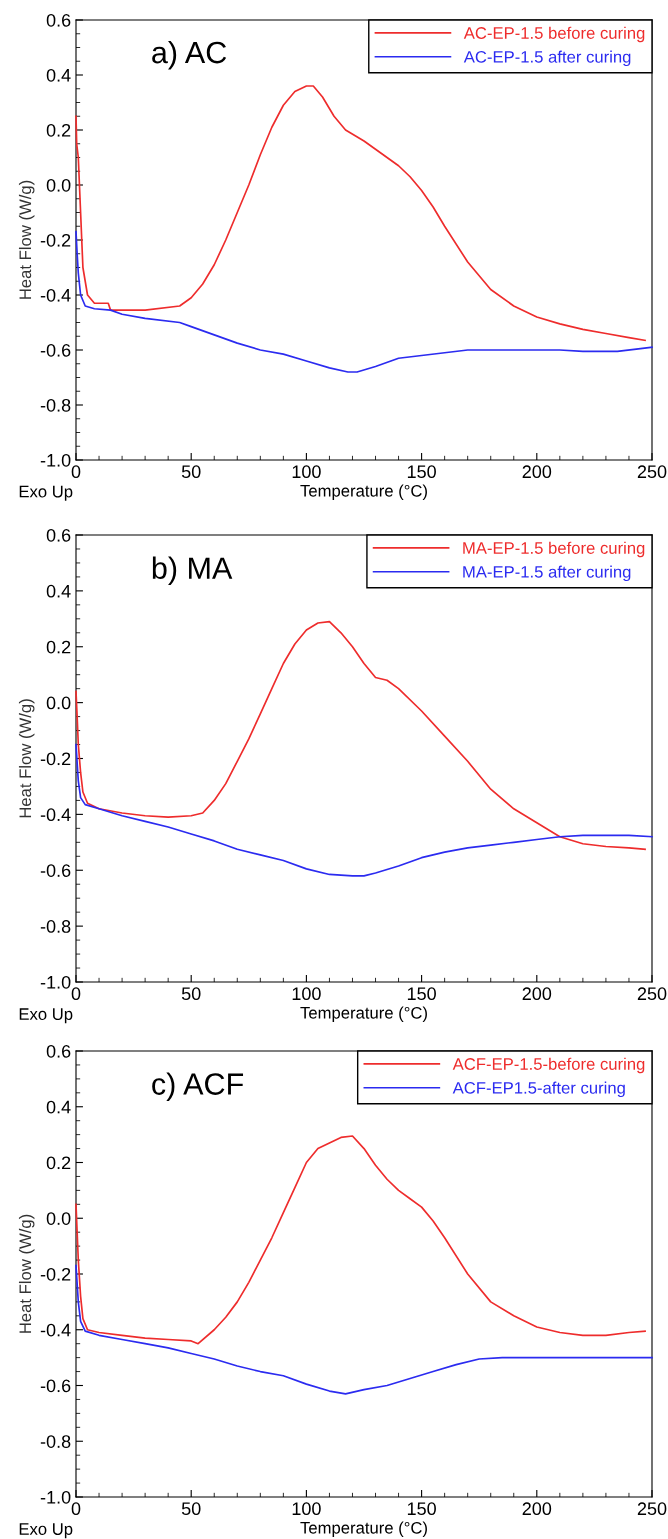  Describe the element at coordinates (554, 549) in the screenshot. I see `legend-label: MA-EP-1.5 before curing` at that location.